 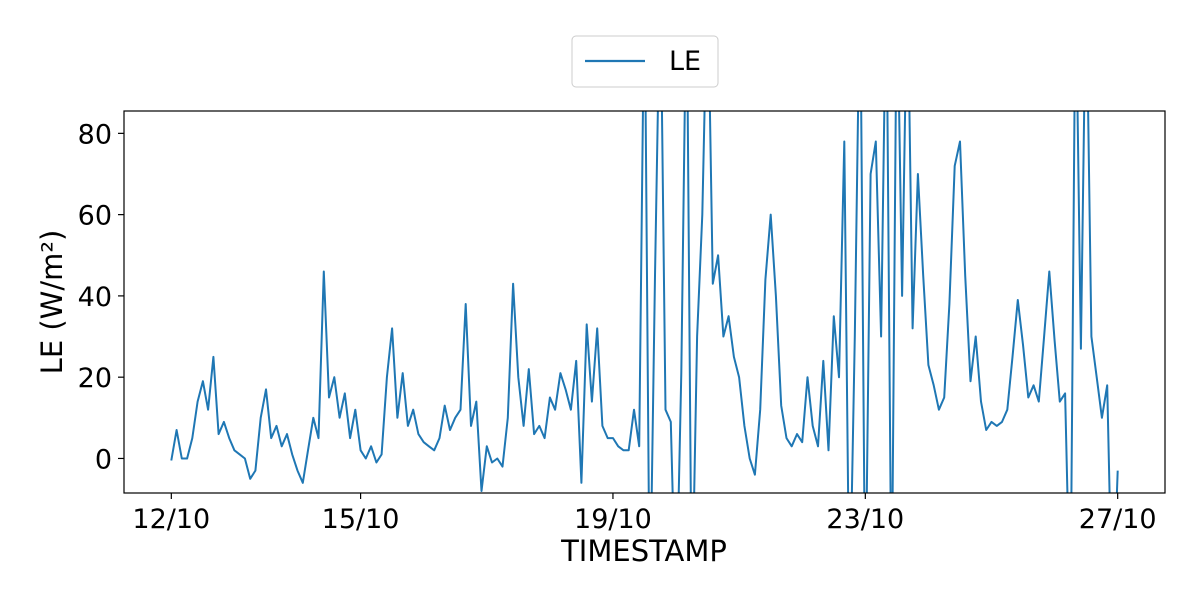 I want to click on y-tick-label: 80, so click(x=95, y=134).